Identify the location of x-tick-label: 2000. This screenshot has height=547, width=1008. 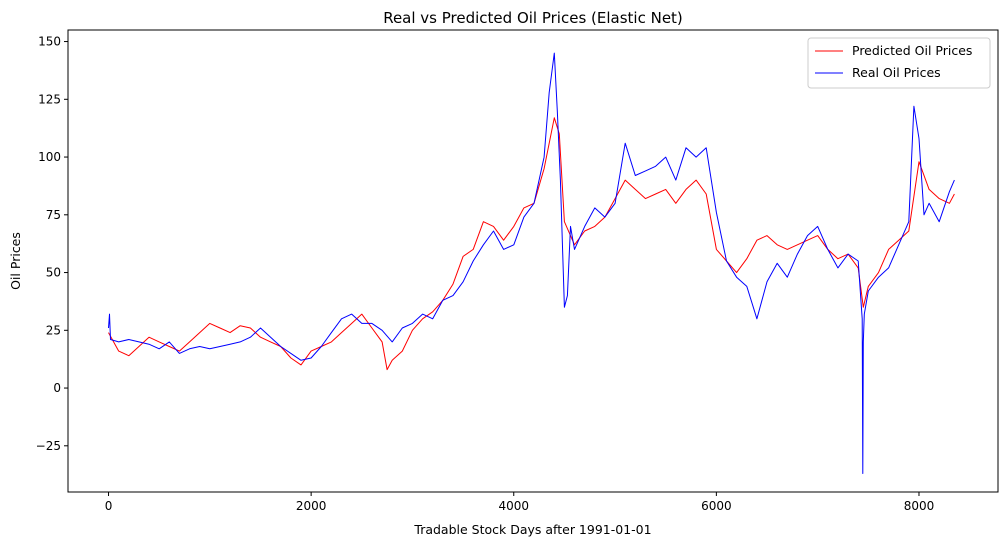
(311, 506).